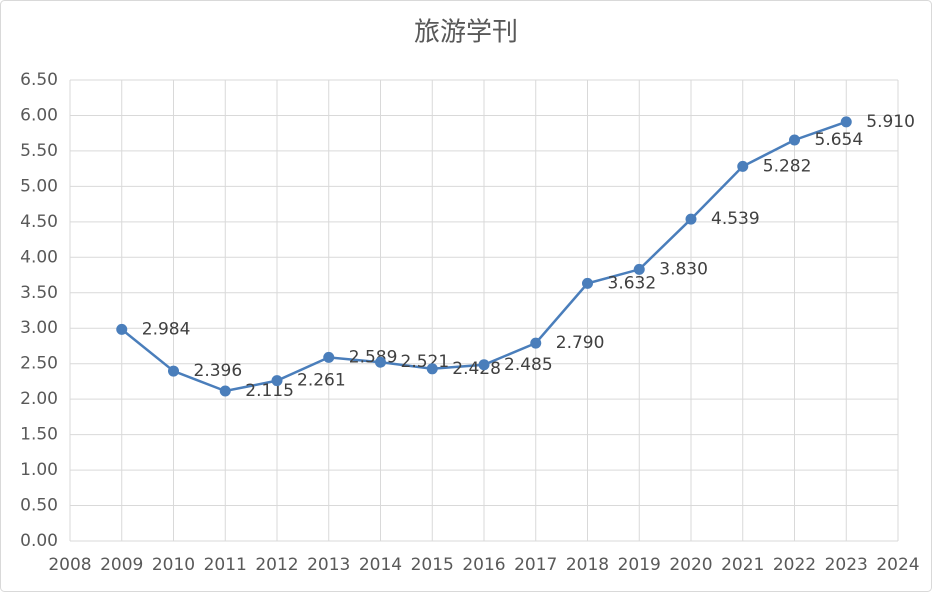  What do you see at coordinates (839, 140) in the screenshot?
I see `data-label: 5.654` at bounding box center [839, 140].